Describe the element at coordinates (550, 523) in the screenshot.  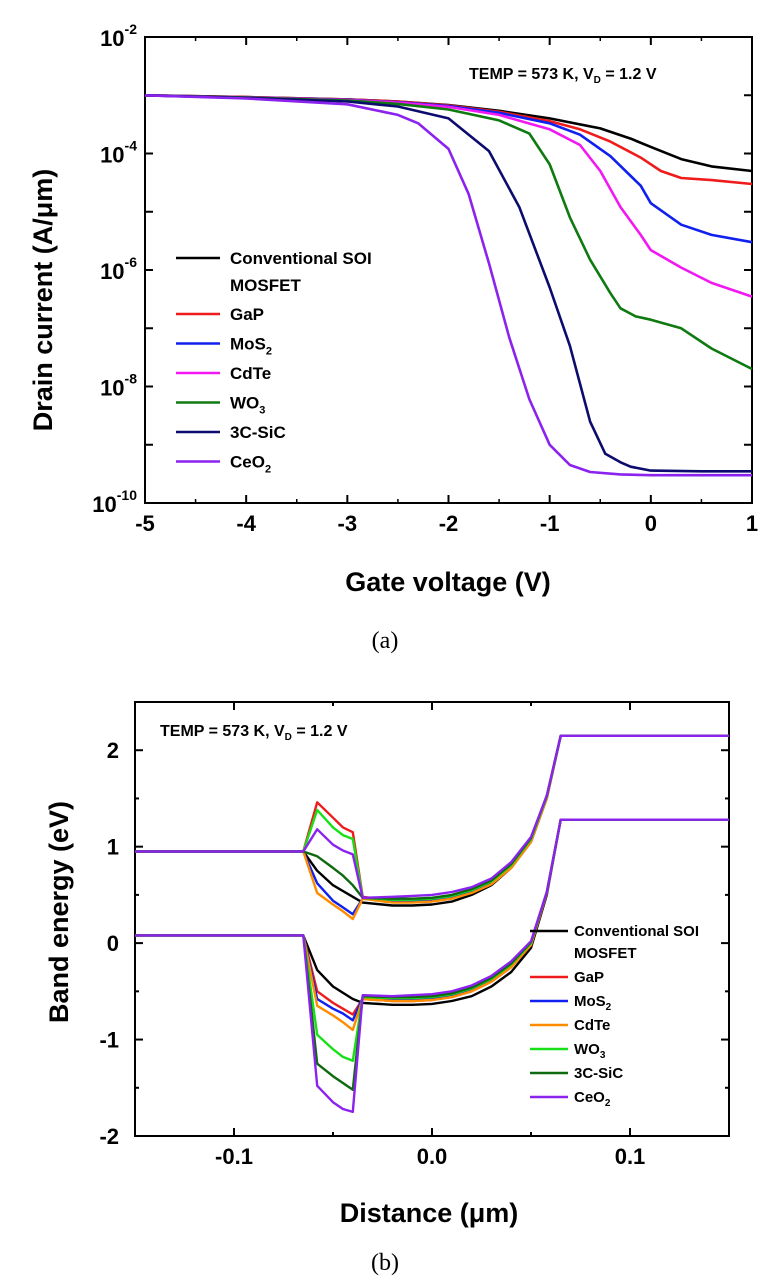
I see `x-tick-label: -1` at that location.